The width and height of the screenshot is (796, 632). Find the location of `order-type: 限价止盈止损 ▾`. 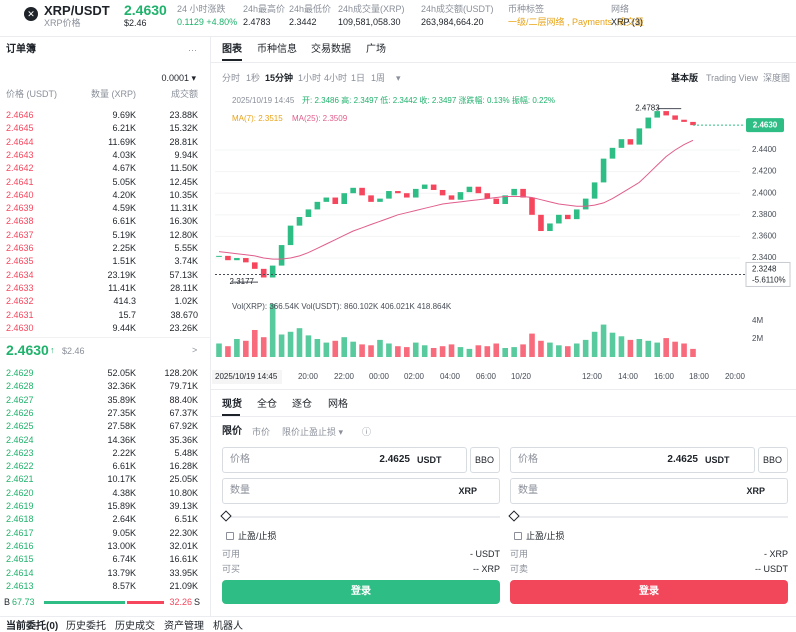

order-type: 限价止盈止损 ▾ is located at coordinates (313, 432).